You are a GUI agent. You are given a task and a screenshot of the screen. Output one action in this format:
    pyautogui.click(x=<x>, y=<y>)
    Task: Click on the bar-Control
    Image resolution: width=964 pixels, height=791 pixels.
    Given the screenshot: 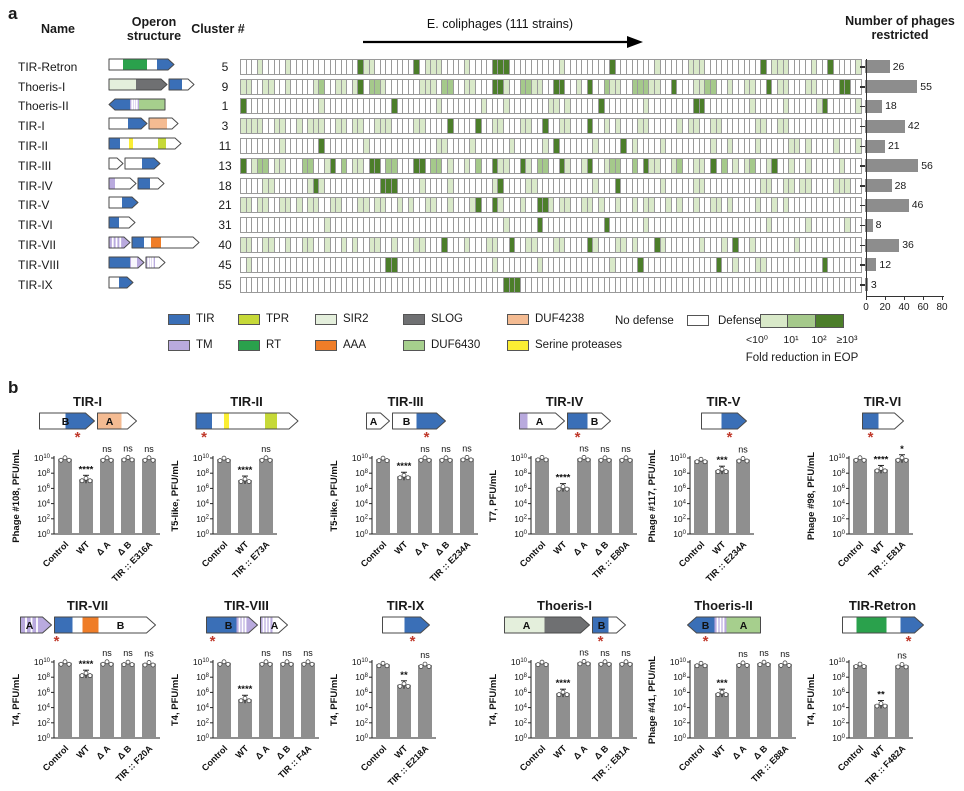 What is the action you would take?
    pyautogui.click(x=542, y=496)
    